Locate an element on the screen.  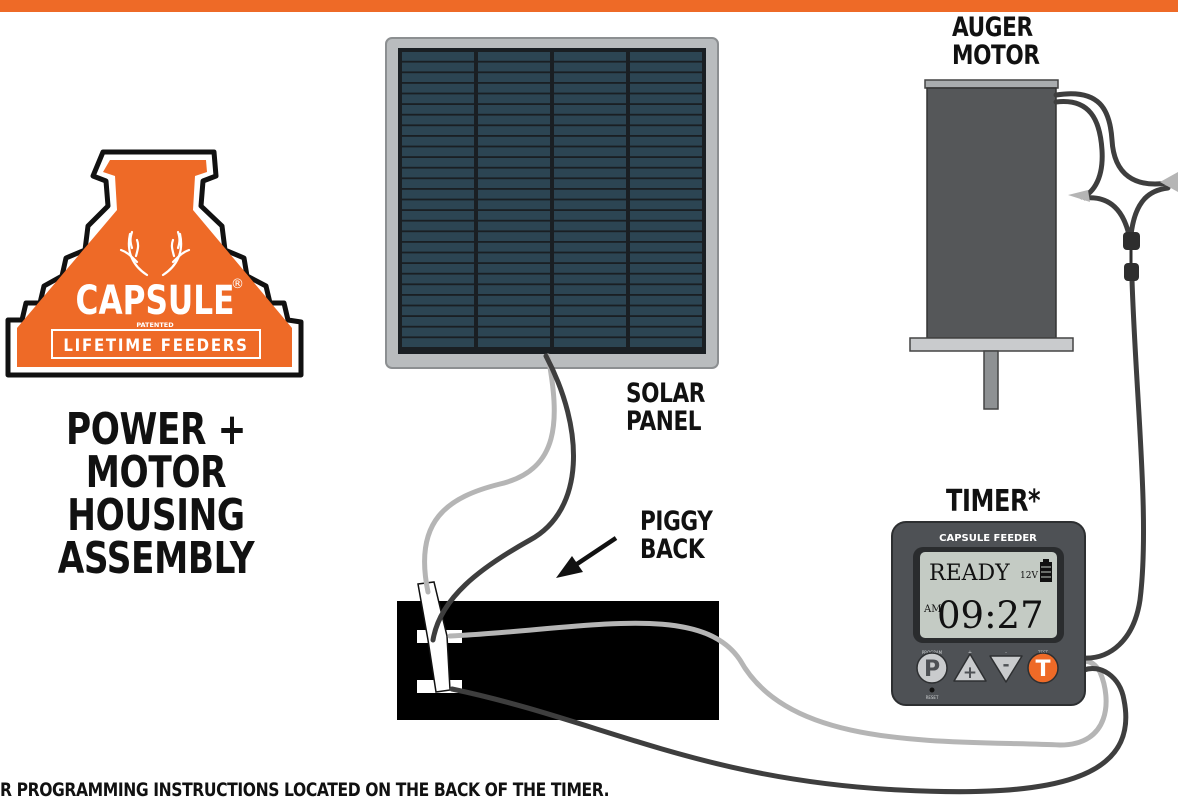
test-button: T is located at coordinates (1043, 668).